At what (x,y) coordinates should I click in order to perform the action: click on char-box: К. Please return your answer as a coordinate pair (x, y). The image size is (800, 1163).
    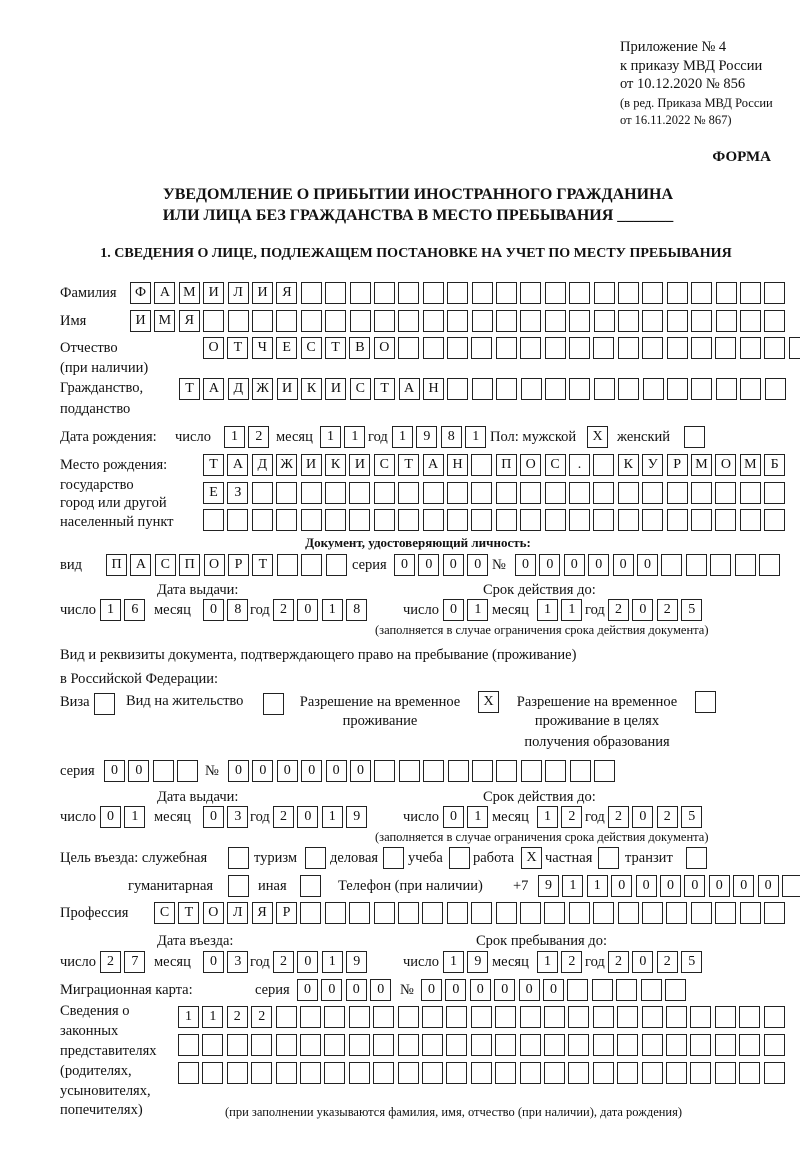
    Looking at the image, I should click on (628, 465).